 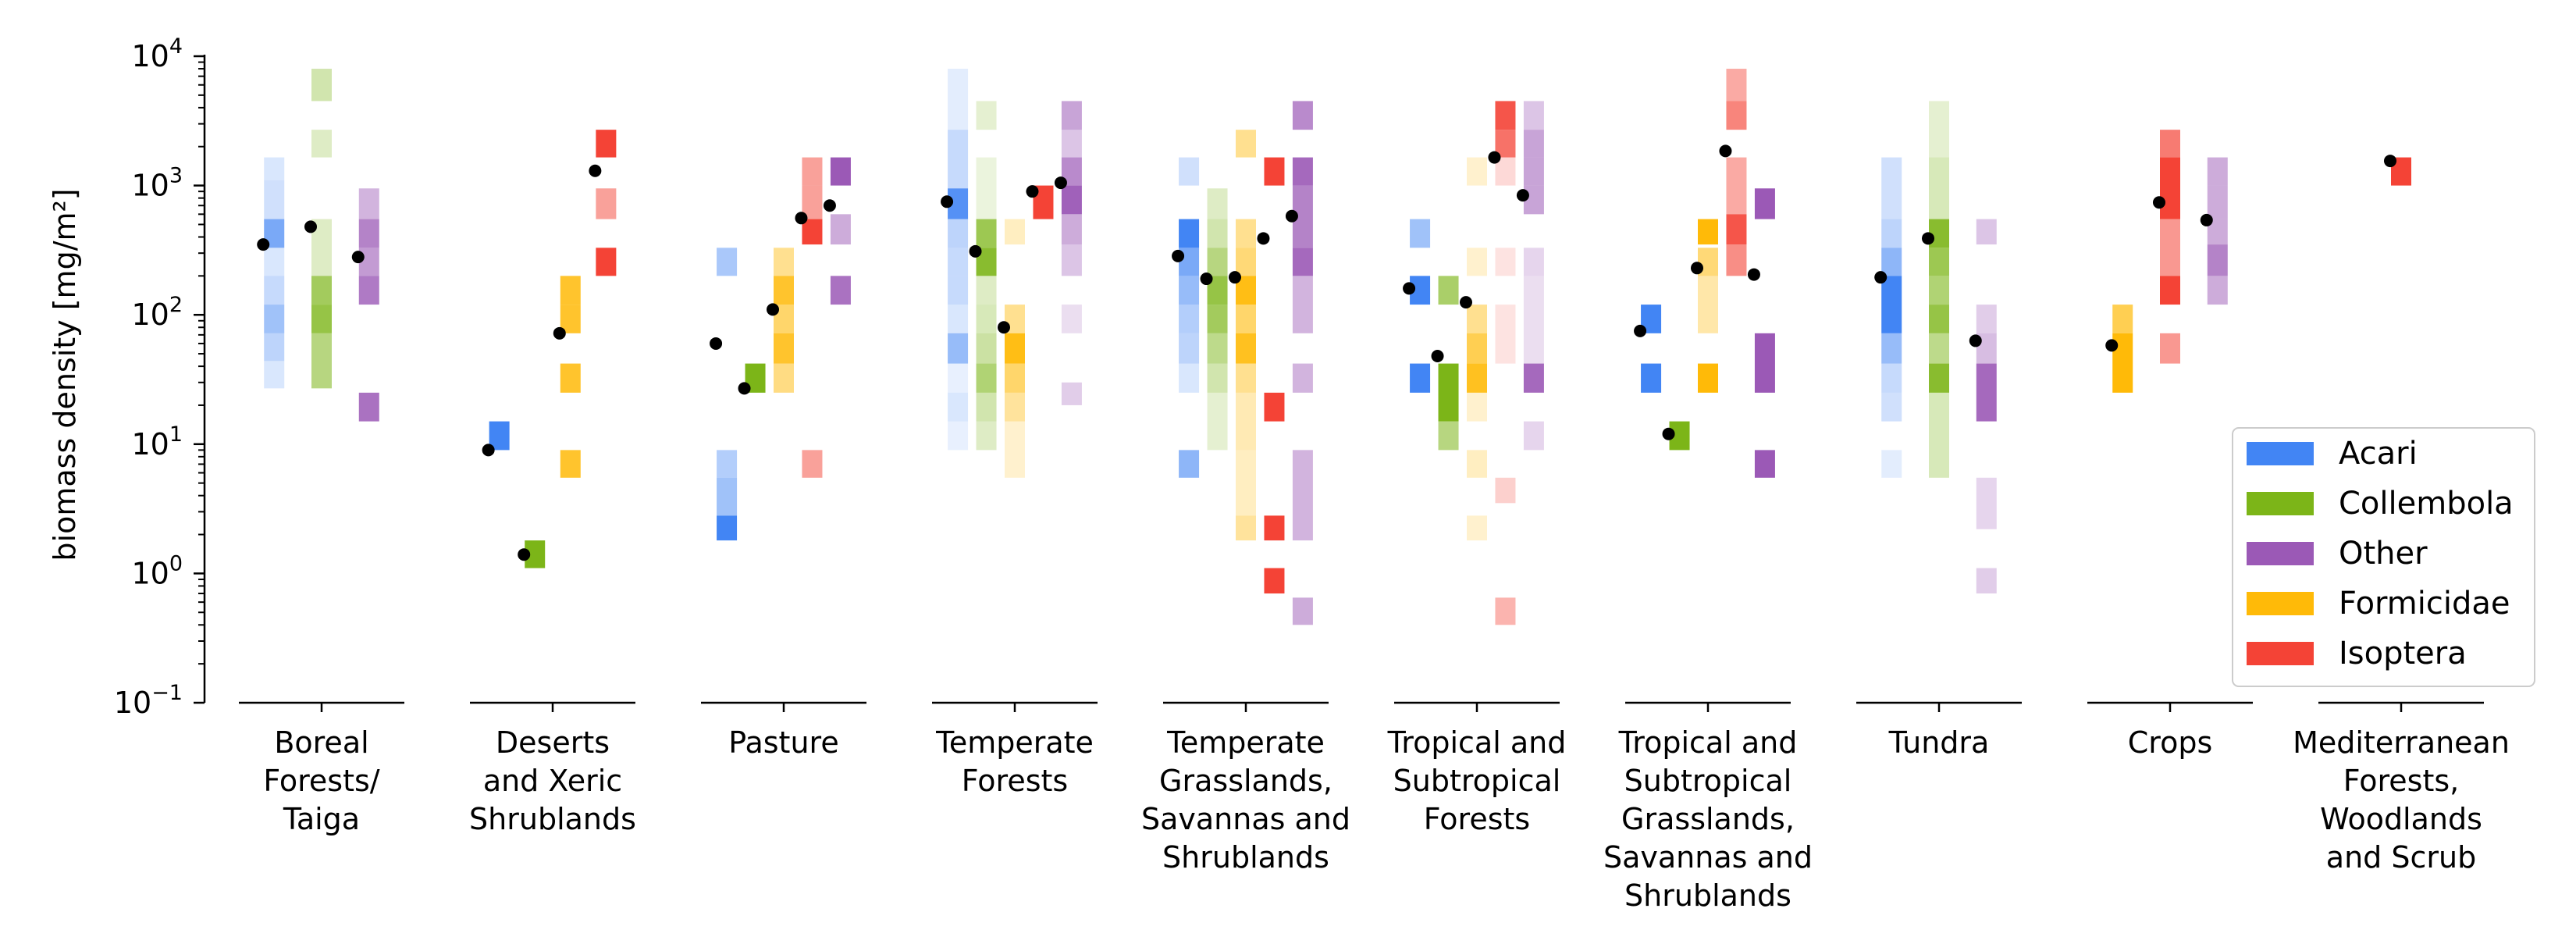 What do you see at coordinates (2378, 454) in the screenshot?
I see `legend-label-acari: Acari` at bounding box center [2378, 454].